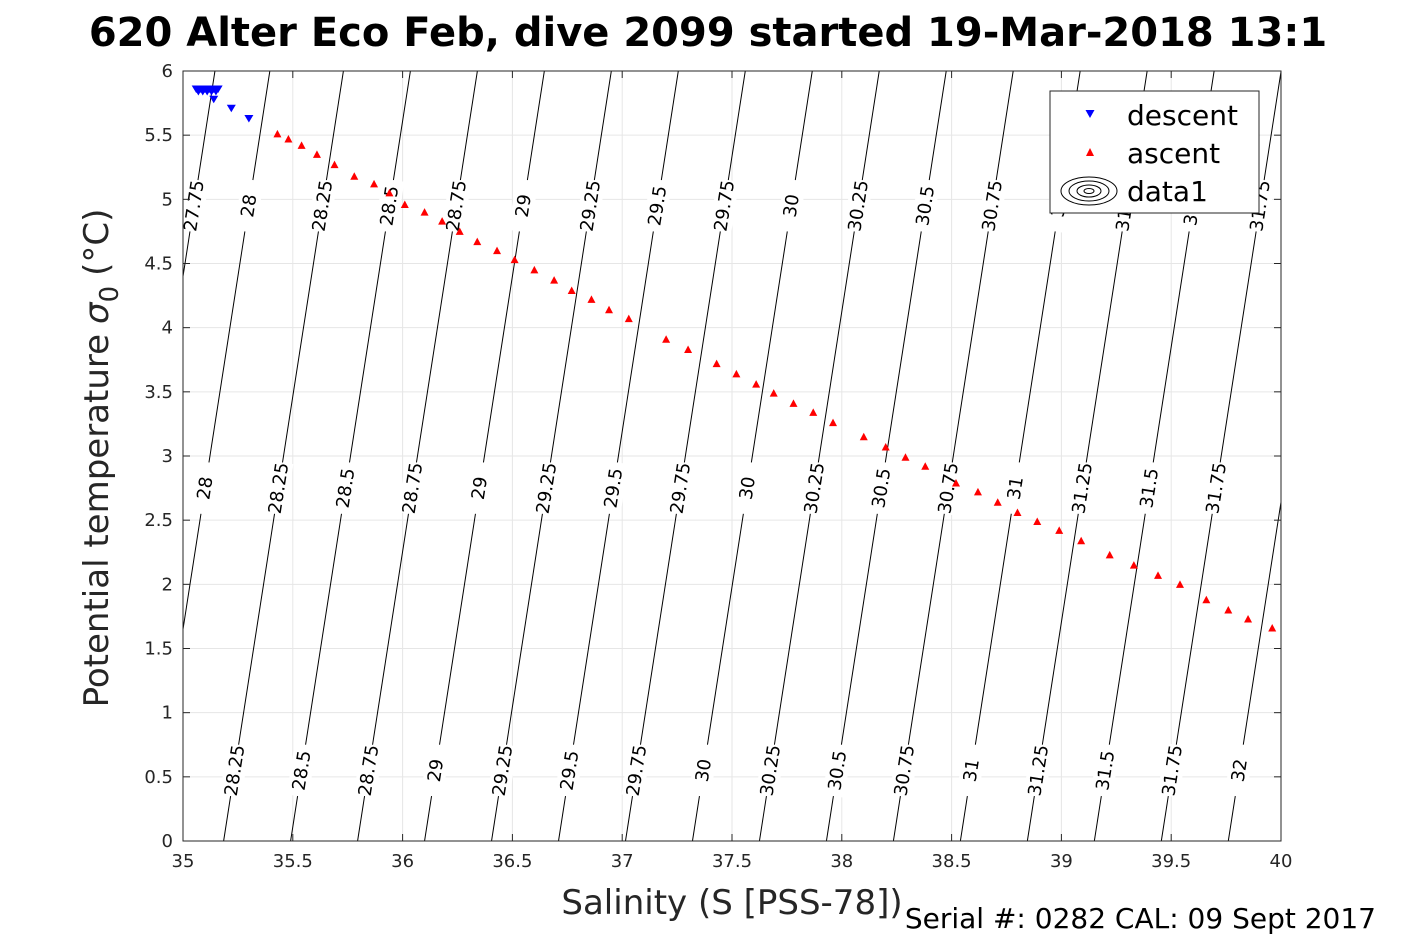  What do you see at coordinates (167, 71) in the screenshot?
I see `y-tick-label: 6` at bounding box center [167, 71].